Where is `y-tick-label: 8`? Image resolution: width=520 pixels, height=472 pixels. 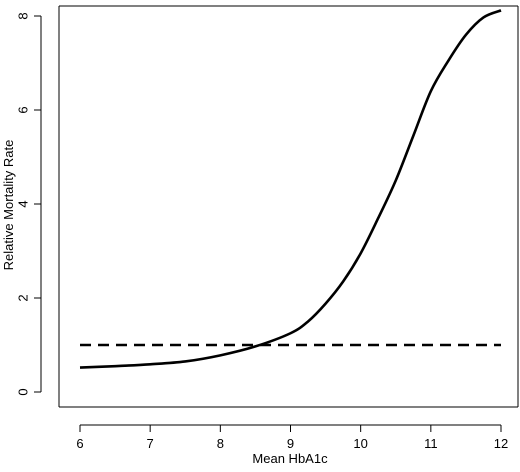
y-tick-label: 8 is located at coordinates (23, 15).